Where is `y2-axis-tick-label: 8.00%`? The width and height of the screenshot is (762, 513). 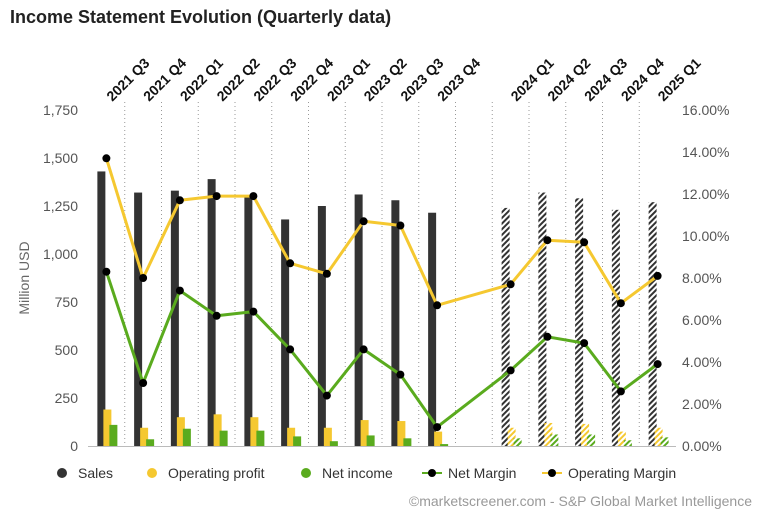 y2-axis-tick-label: 8.00% is located at coordinates (702, 278).